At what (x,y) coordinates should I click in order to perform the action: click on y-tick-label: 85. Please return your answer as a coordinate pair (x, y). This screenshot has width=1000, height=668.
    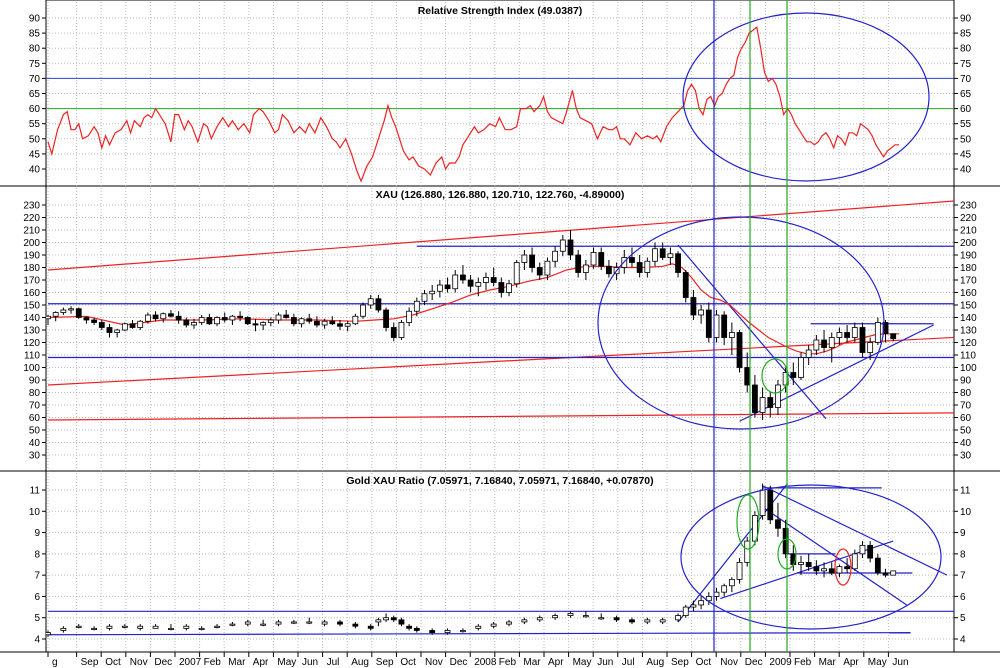
    Looking at the image, I should click on (35, 34).